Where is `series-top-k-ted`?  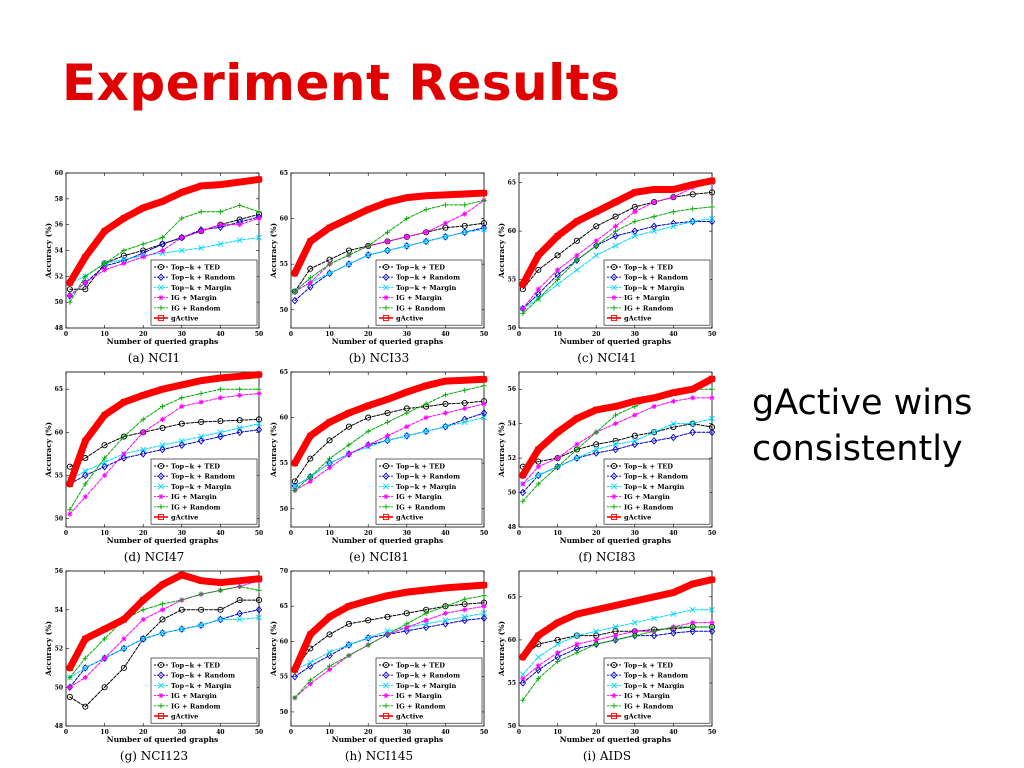 series-top-k-ted is located at coordinates (389, 441).